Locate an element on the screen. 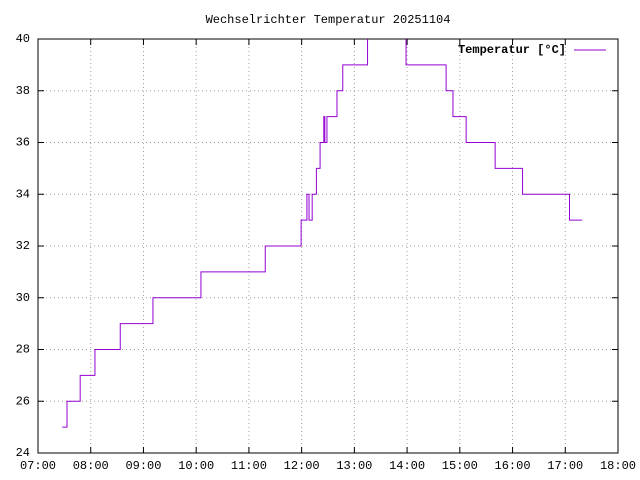 The height and width of the screenshot is (480, 640). y-tick-label: 26 is located at coordinates (23, 401).